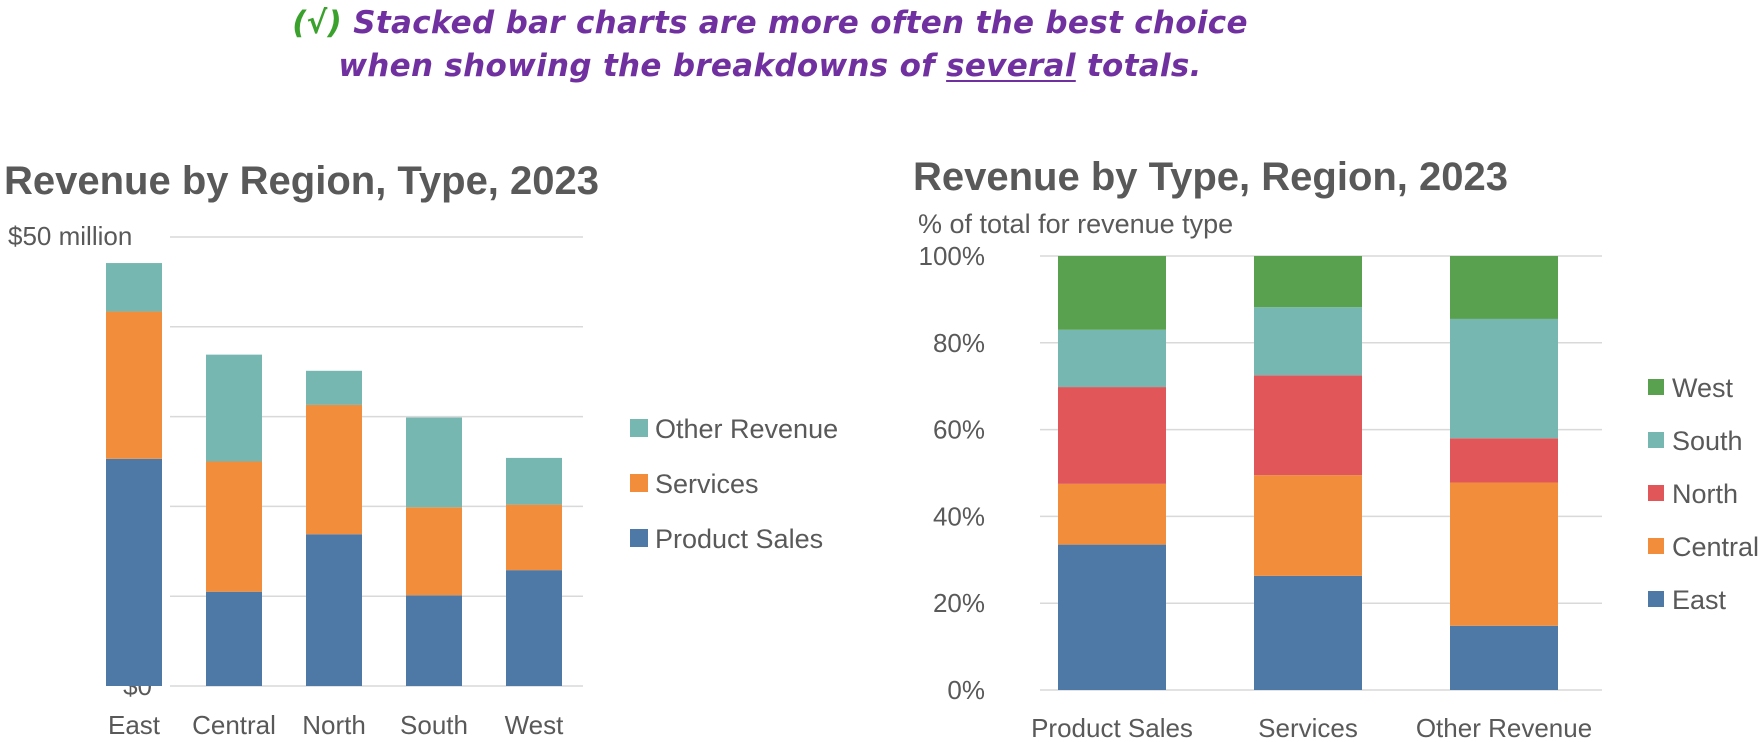 The height and width of the screenshot is (742, 1764). What do you see at coordinates (959, 343) in the screenshot?
I see `y-tick-label: 80%` at bounding box center [959, 343].